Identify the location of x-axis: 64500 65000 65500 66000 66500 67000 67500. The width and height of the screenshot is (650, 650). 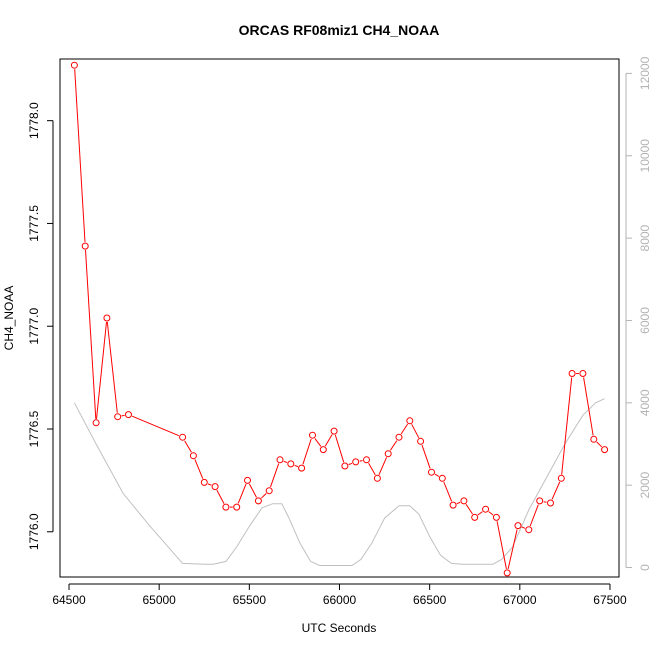
(339, 595).